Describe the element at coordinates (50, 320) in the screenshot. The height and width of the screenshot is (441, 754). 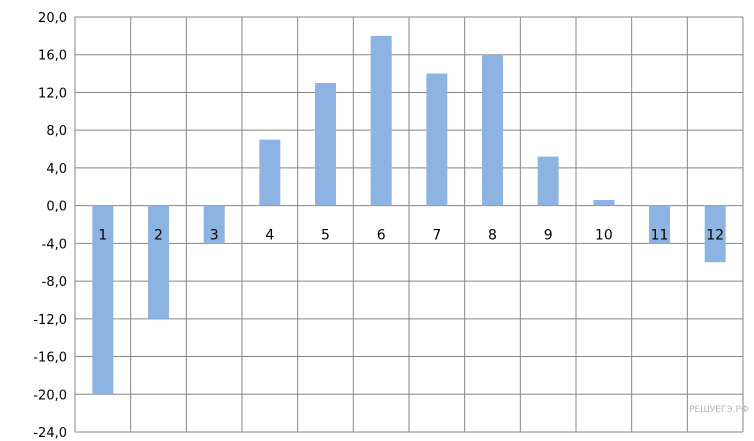
I see `y-tick-label: -12,0` at that location.